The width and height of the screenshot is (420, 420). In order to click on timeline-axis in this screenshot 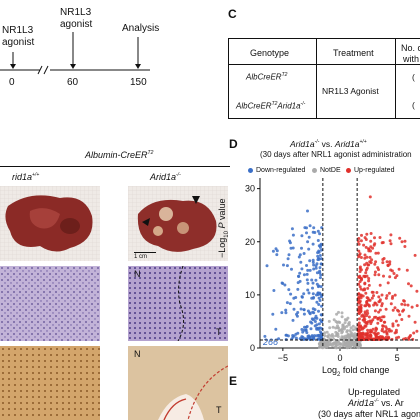, I will do `click(75, 53)`.